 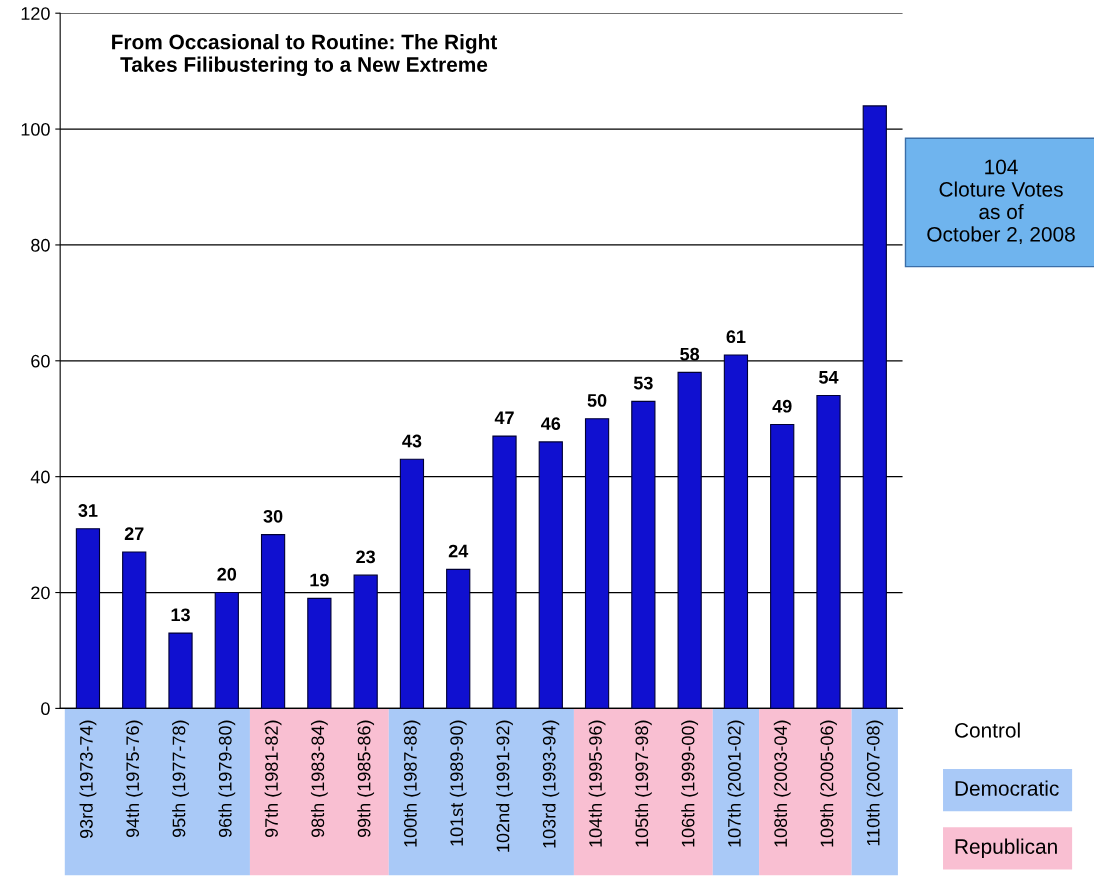 I want to click on category-label: Democratic, so click(x=1007, y=788).